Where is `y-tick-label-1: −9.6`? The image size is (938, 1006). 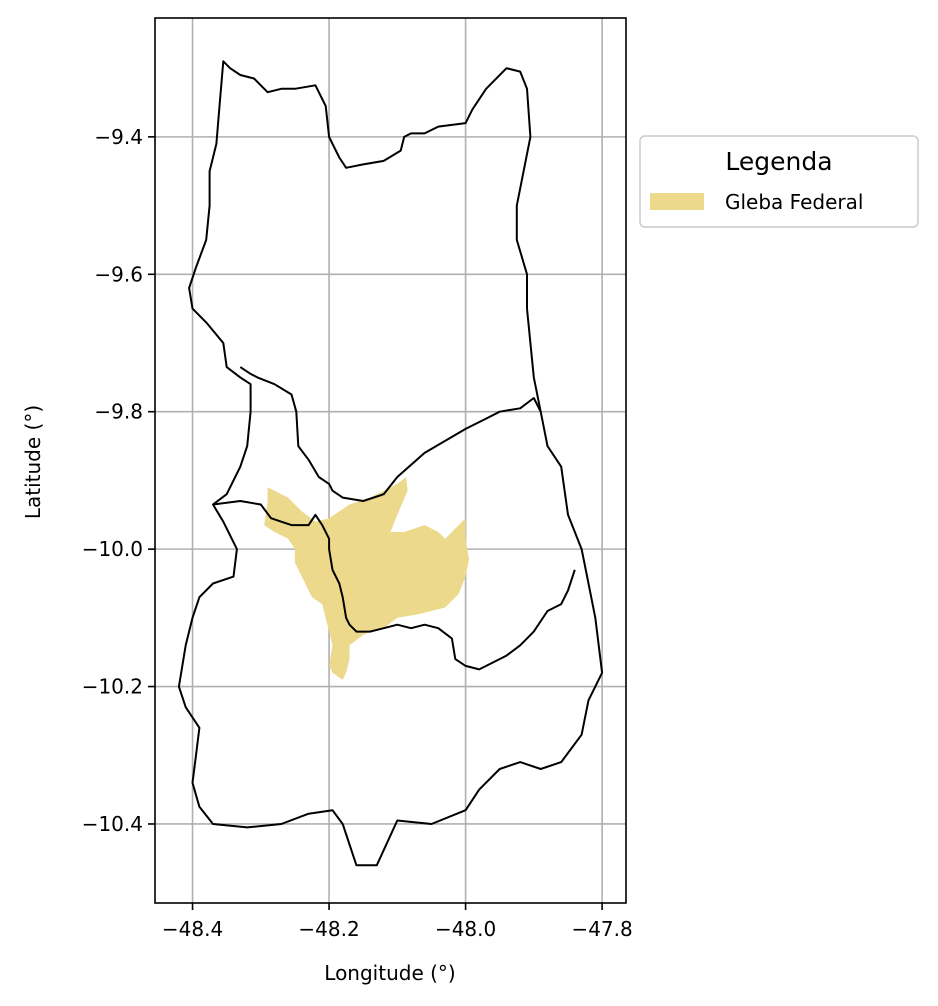 y-tick-label-1: −9.6 is located at coordinates (118, 274).